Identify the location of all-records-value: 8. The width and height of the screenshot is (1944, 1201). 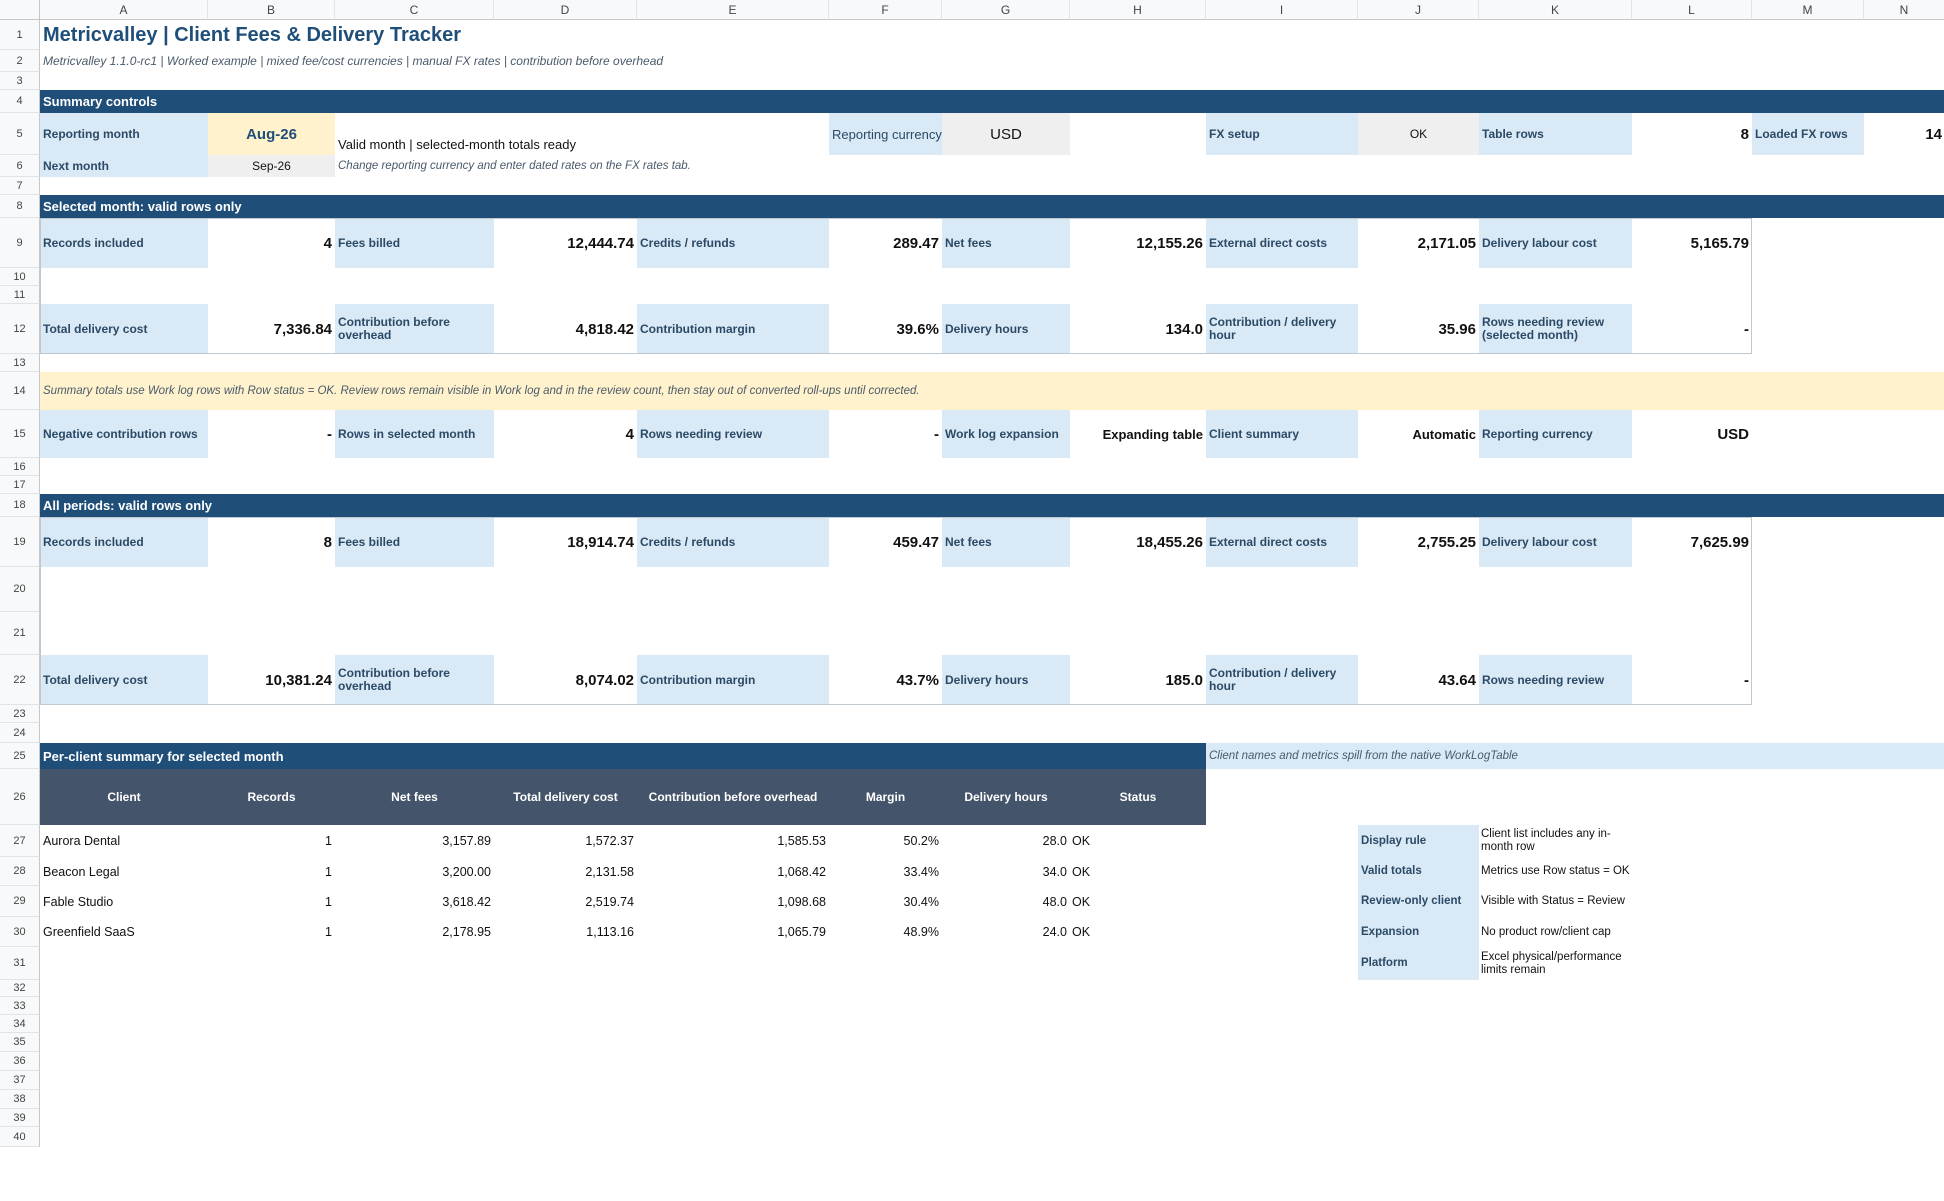
(327, 542).